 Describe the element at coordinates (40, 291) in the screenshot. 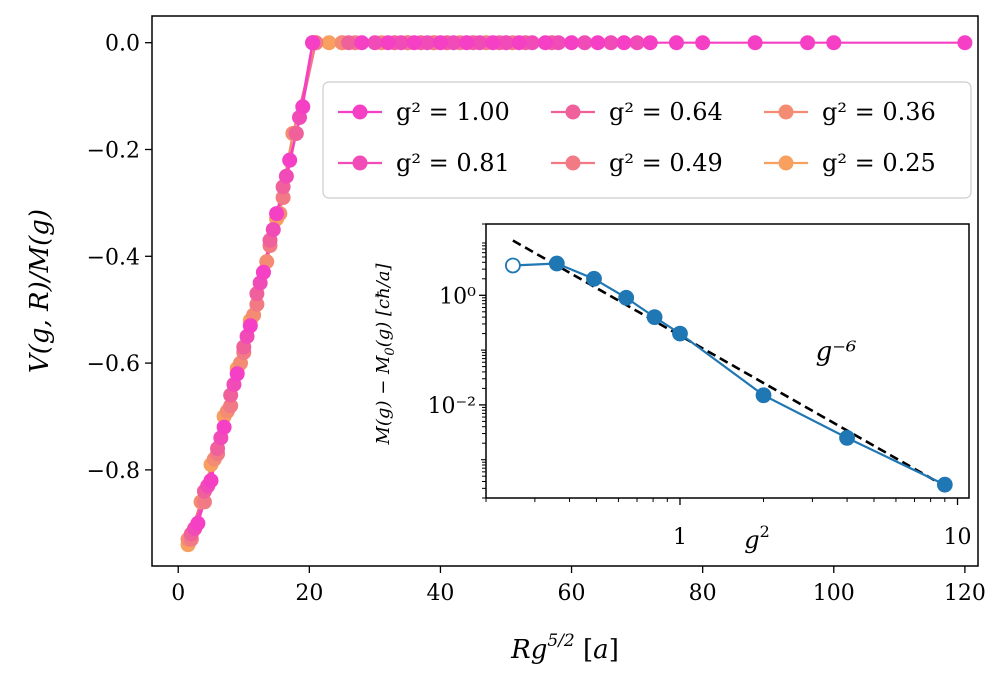

I see `main-ylabel: V(g, R)/M(g)` at that location.